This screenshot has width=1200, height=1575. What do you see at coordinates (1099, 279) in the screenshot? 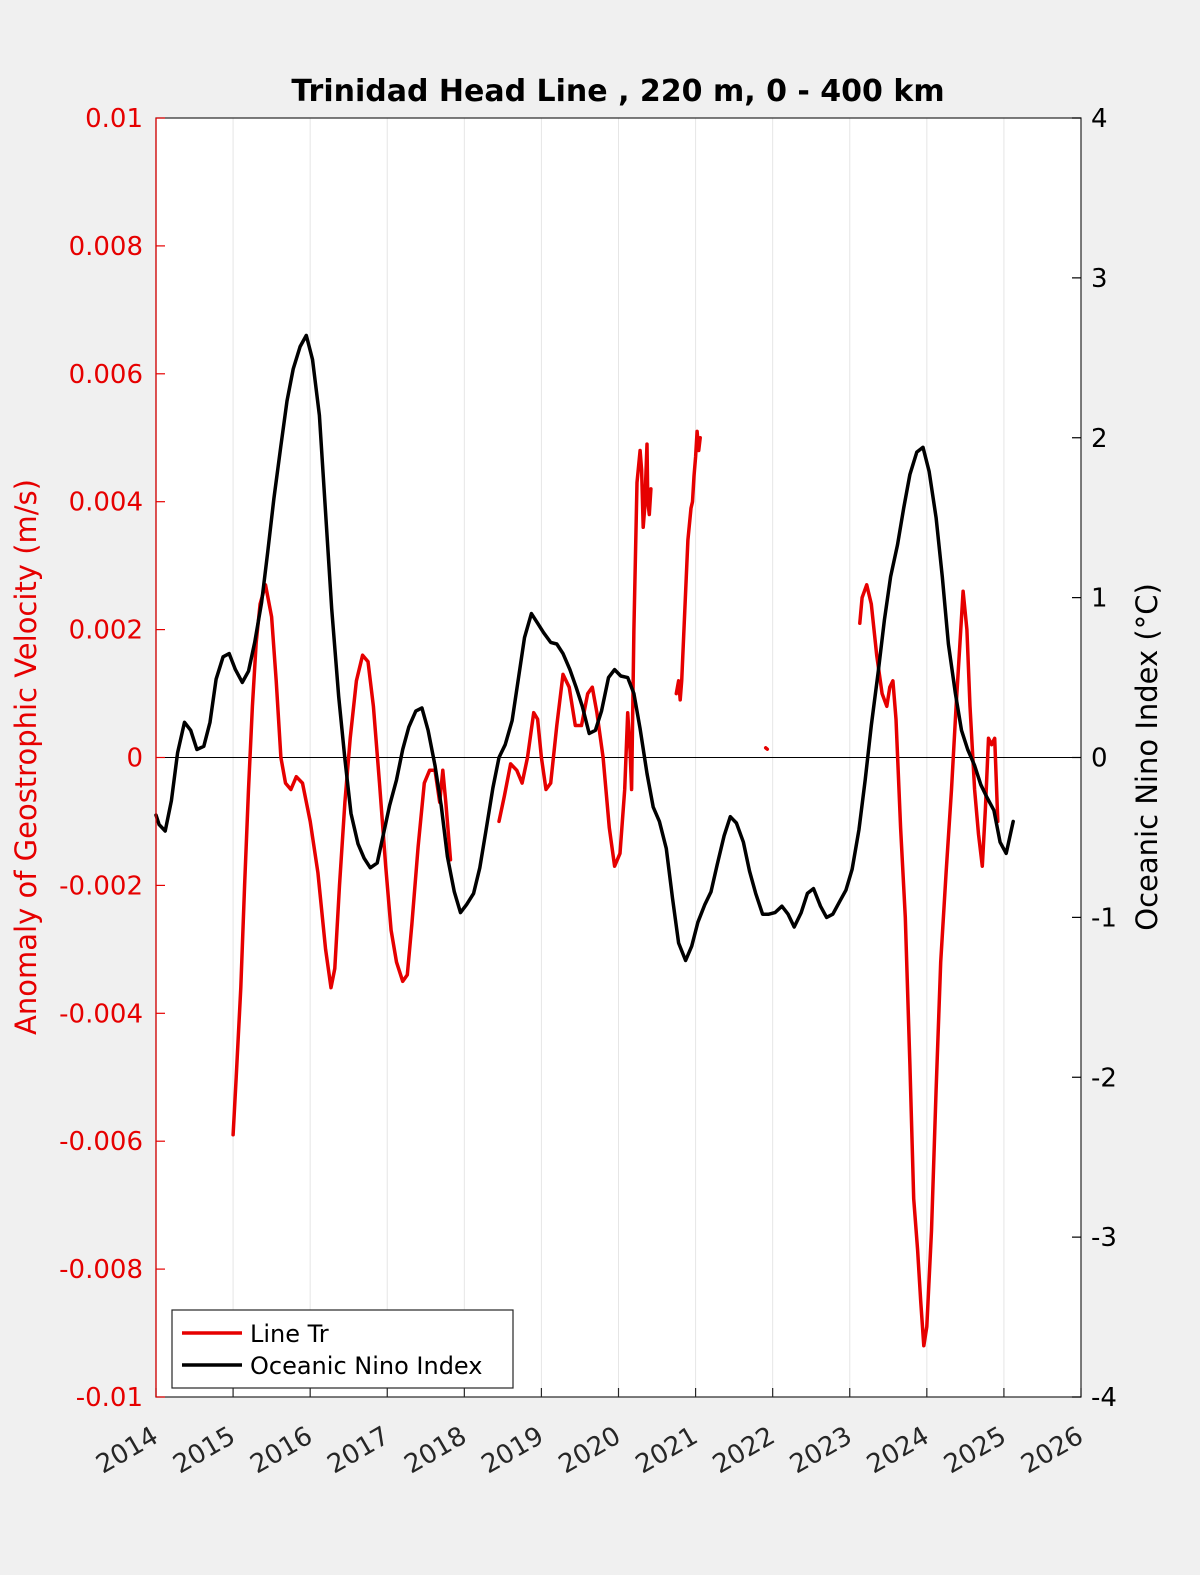
I see `right-y-tick-label: 3` at bounding box center [1099, 279].